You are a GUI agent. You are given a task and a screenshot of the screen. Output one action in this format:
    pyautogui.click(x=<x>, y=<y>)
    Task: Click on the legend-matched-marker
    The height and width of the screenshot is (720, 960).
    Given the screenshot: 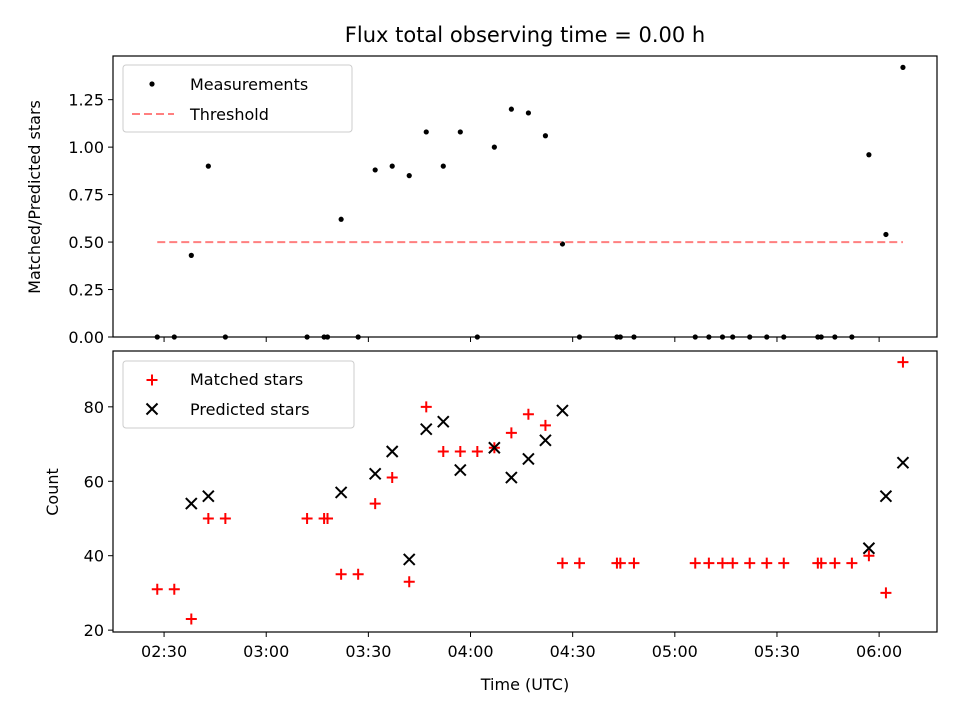 What is the action you would take?
    pyautogui.click(x=152, y=380)
    